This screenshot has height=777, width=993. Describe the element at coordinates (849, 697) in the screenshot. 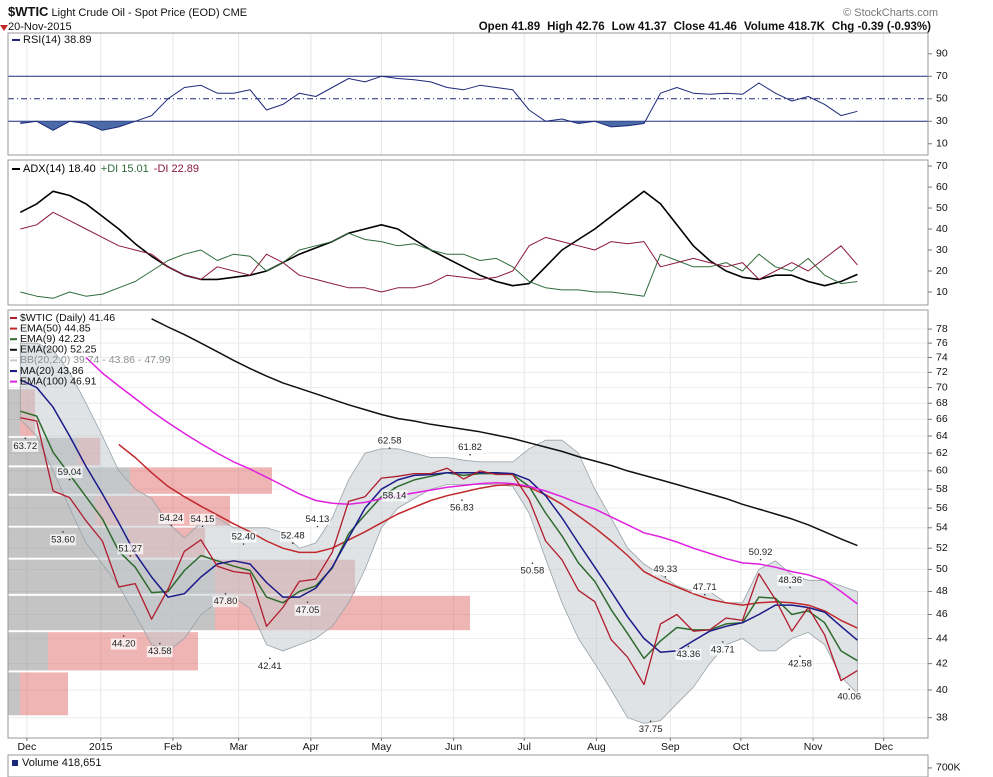

I see `annotation: 40.06` at that location.